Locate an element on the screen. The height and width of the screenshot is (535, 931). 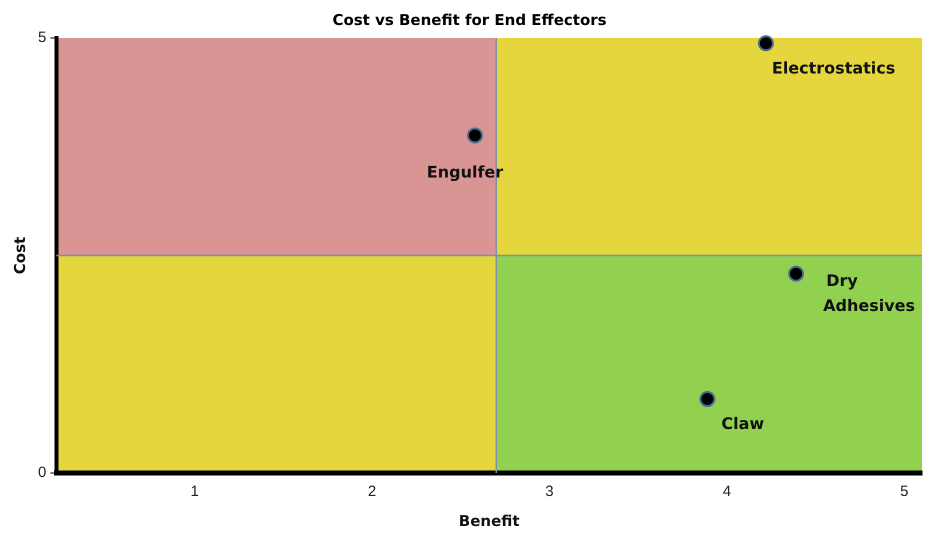
annotation: Claw is located at coordinates (742, 424).